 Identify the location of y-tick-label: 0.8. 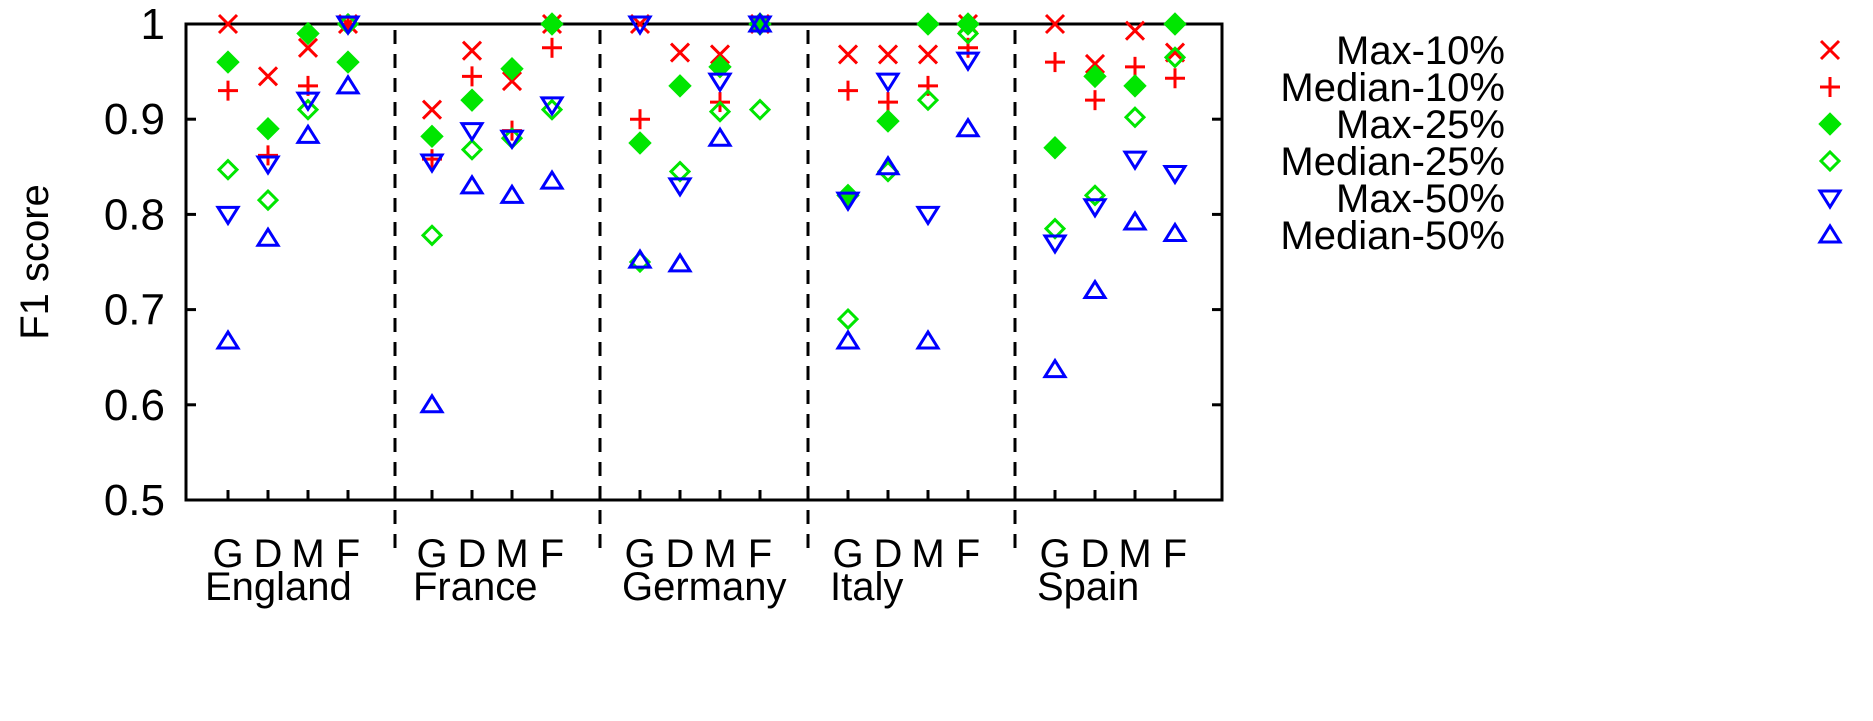
(134, 214).